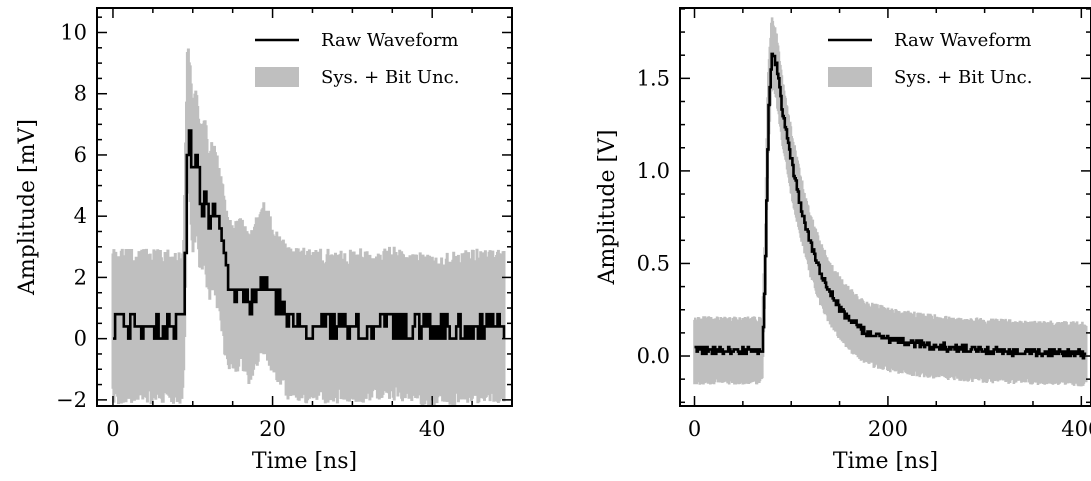 The image size is (1091, 481). I want to click on x-tick-label: 400, so click(1076, 429).